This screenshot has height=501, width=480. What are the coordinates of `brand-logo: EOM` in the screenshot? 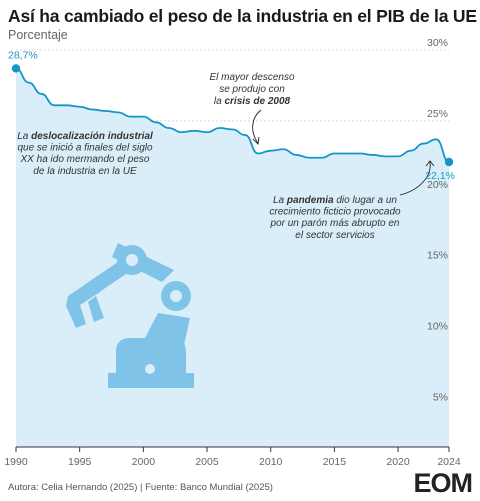 It's located at (443, 483).